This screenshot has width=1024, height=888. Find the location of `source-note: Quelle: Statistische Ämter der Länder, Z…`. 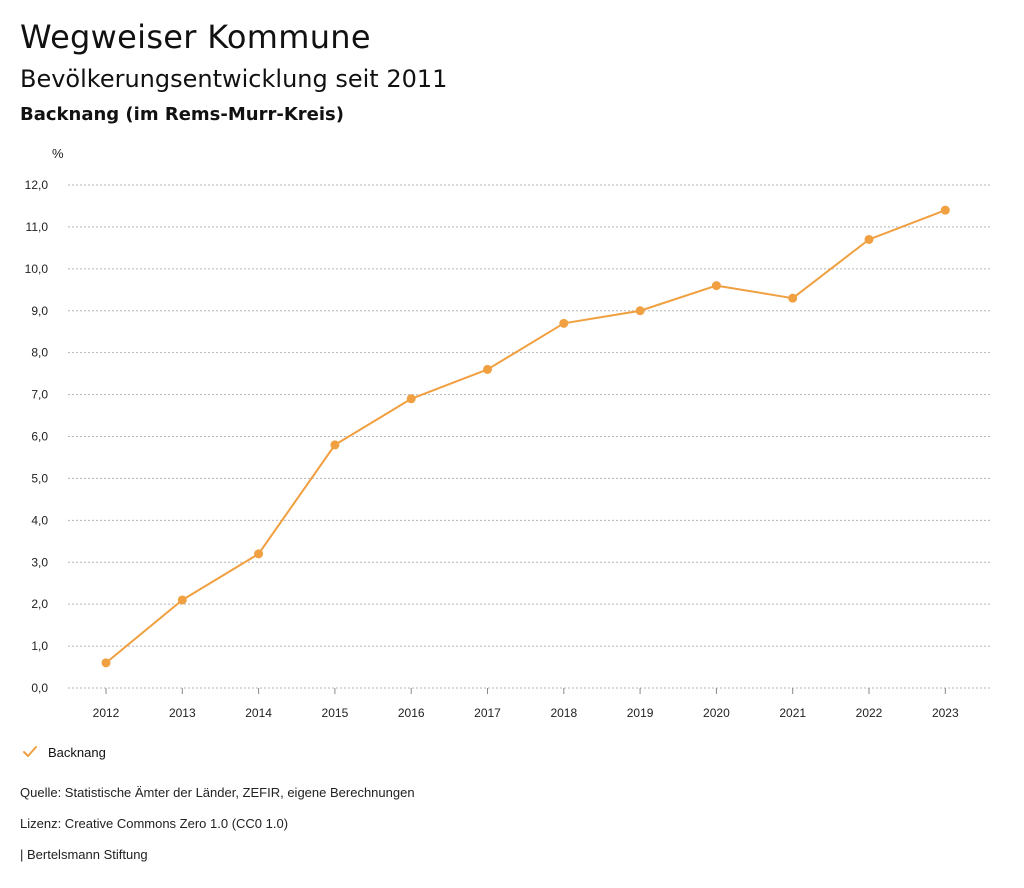

source-note: Quelle: Statistische Ämter der Länder, Z… is located at coordinates (217, 792).